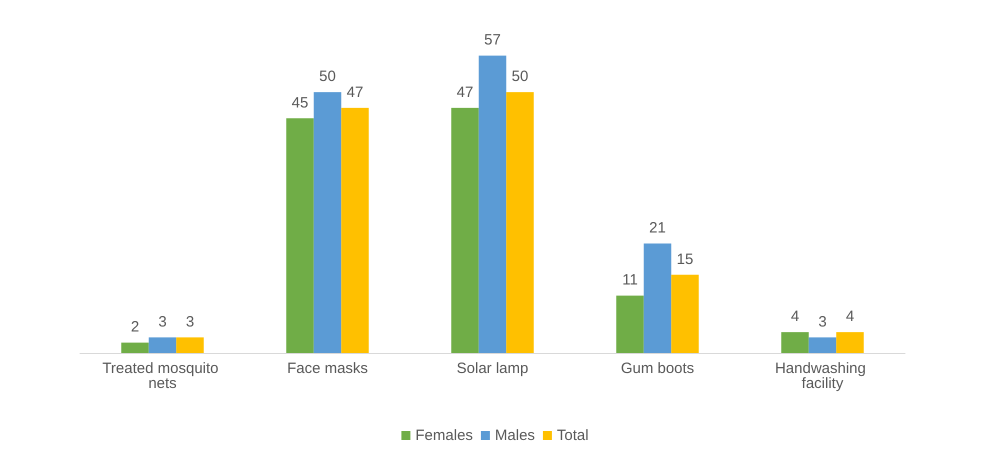 This screenshot has width=990, height=450. I want to click on legend-label: Total, so click(572, 435).